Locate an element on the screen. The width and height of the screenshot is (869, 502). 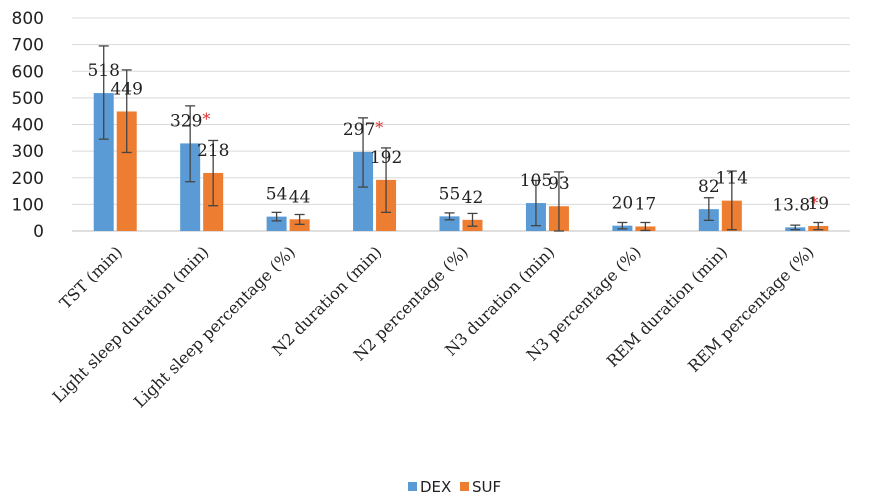
y-axis: 0 100 200 300 400 500 600 700 800 is located at coordinates (28, 125).